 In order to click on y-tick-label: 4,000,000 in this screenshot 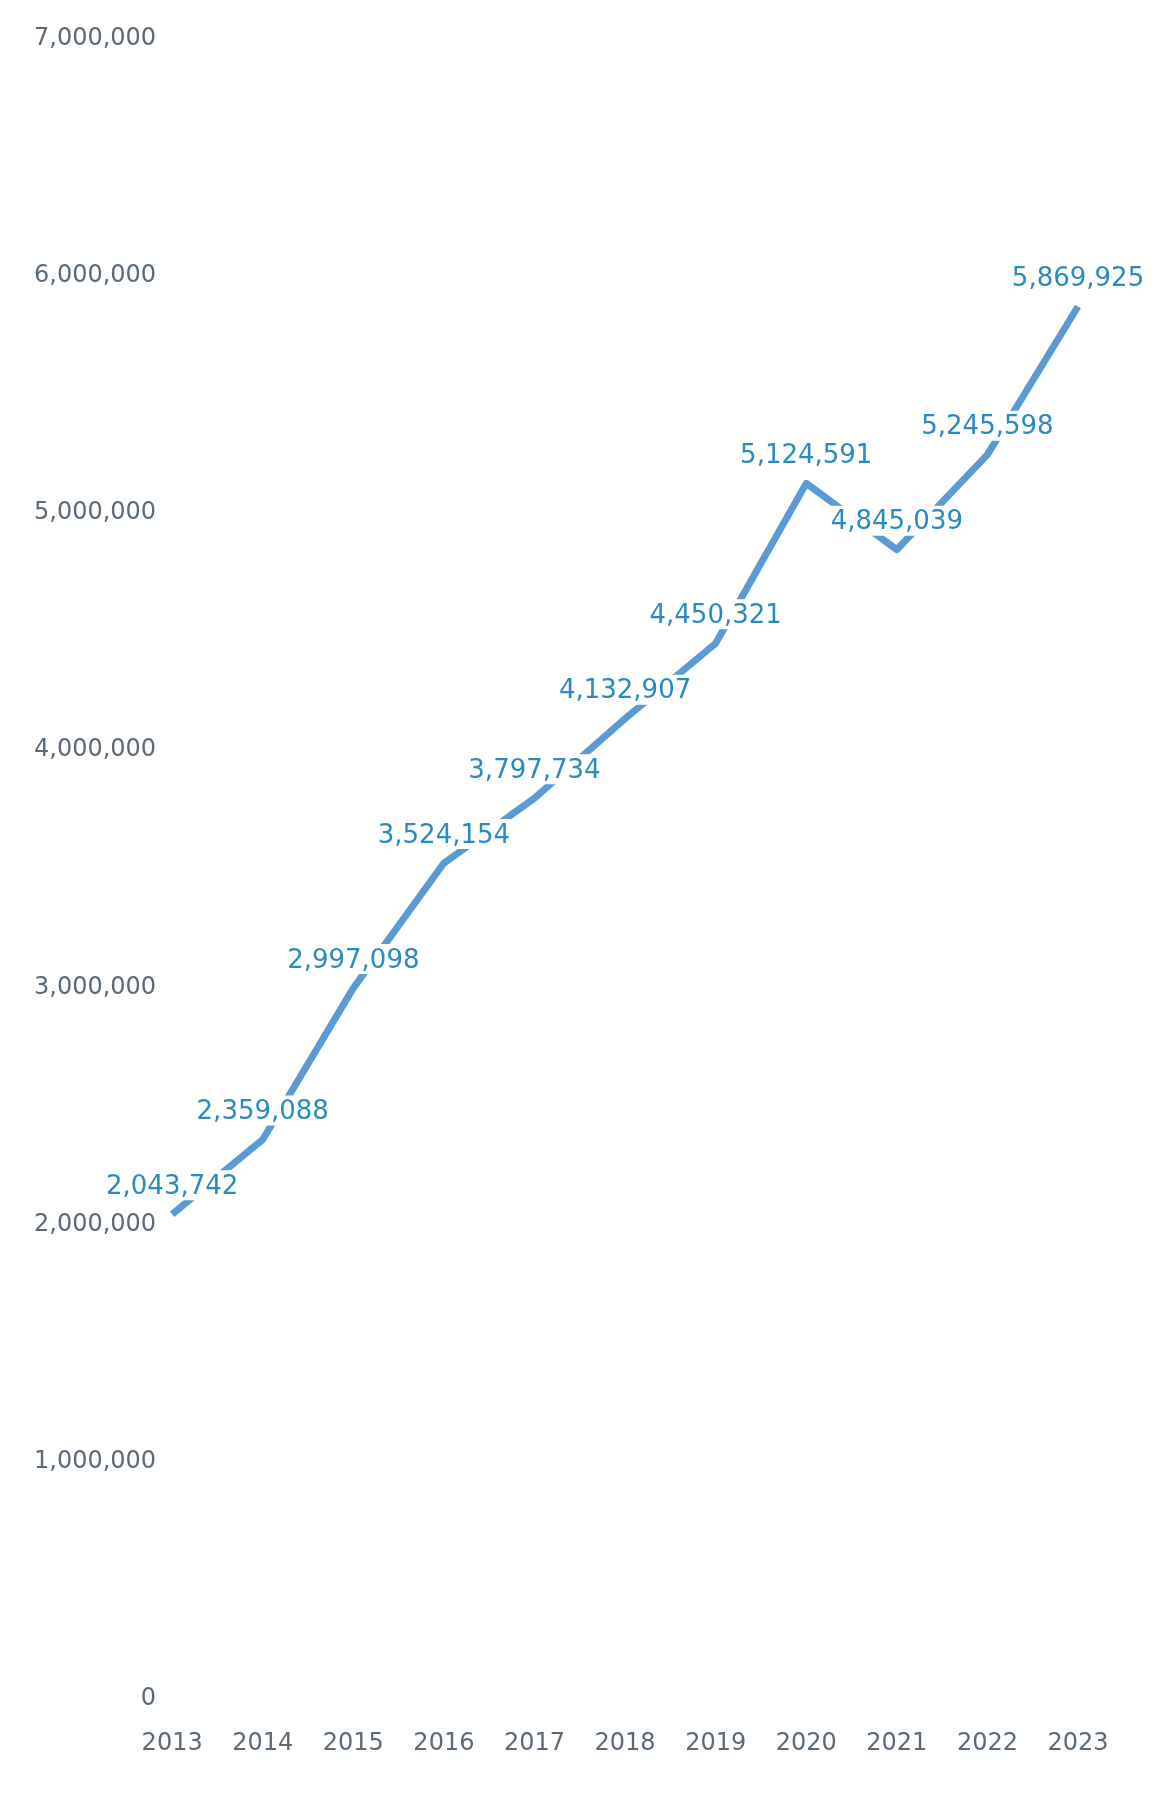, I will do `click(95, 748)`.